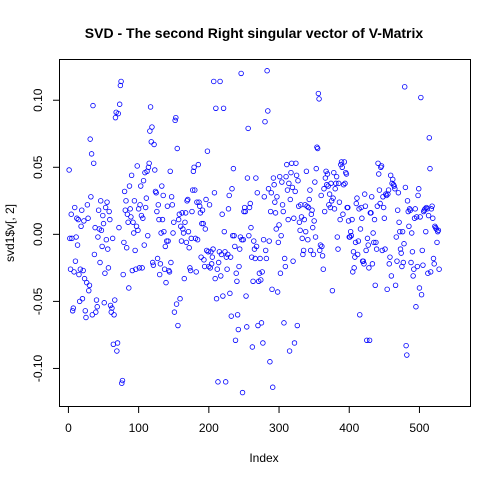  Describe the element at coordinates (68, 428) in the screenshot. I see `x-tick-label: 0` at that location.